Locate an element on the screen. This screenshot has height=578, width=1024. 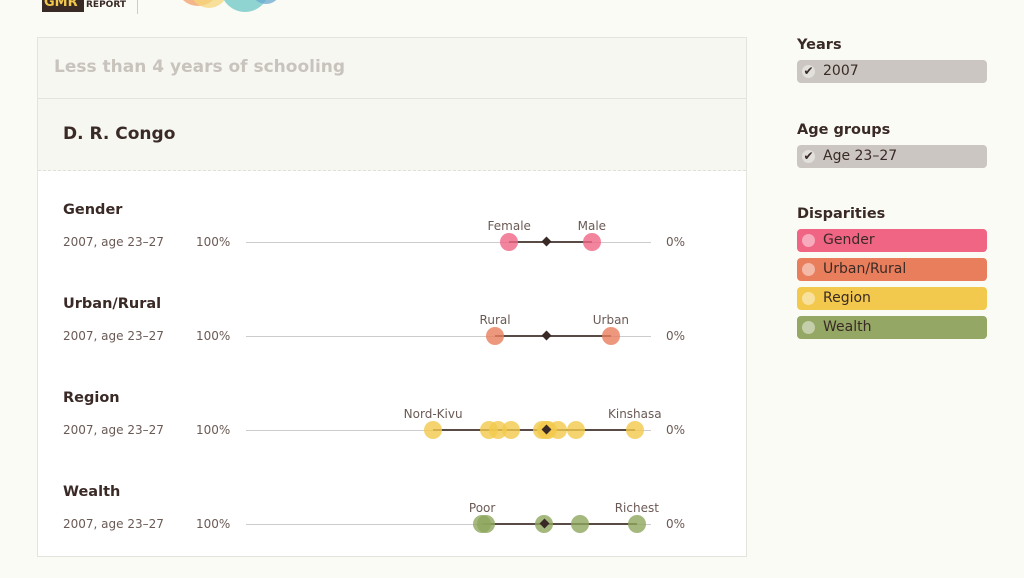
logo-mark: GMR is located at coordinates (63, 6).